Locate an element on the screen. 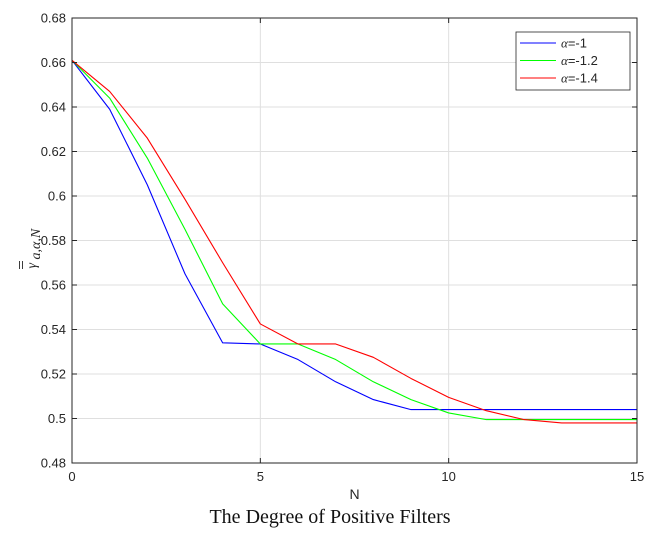  y-tick-label: 0.6 is located at coordinates (57, 196).